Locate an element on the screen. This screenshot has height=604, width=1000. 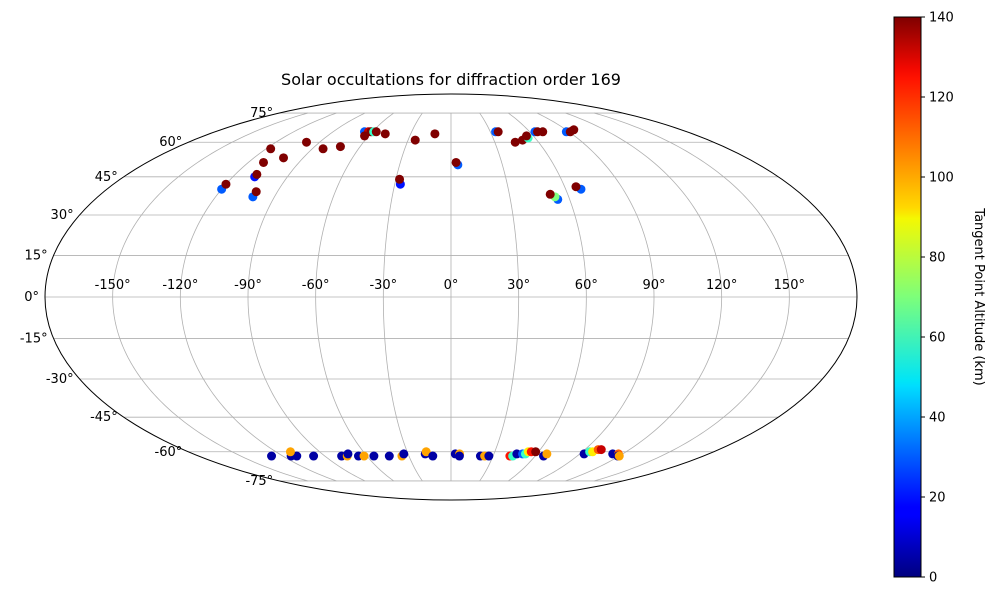
colorbar-tick-label: 20 is located at coordinates (937, 498).